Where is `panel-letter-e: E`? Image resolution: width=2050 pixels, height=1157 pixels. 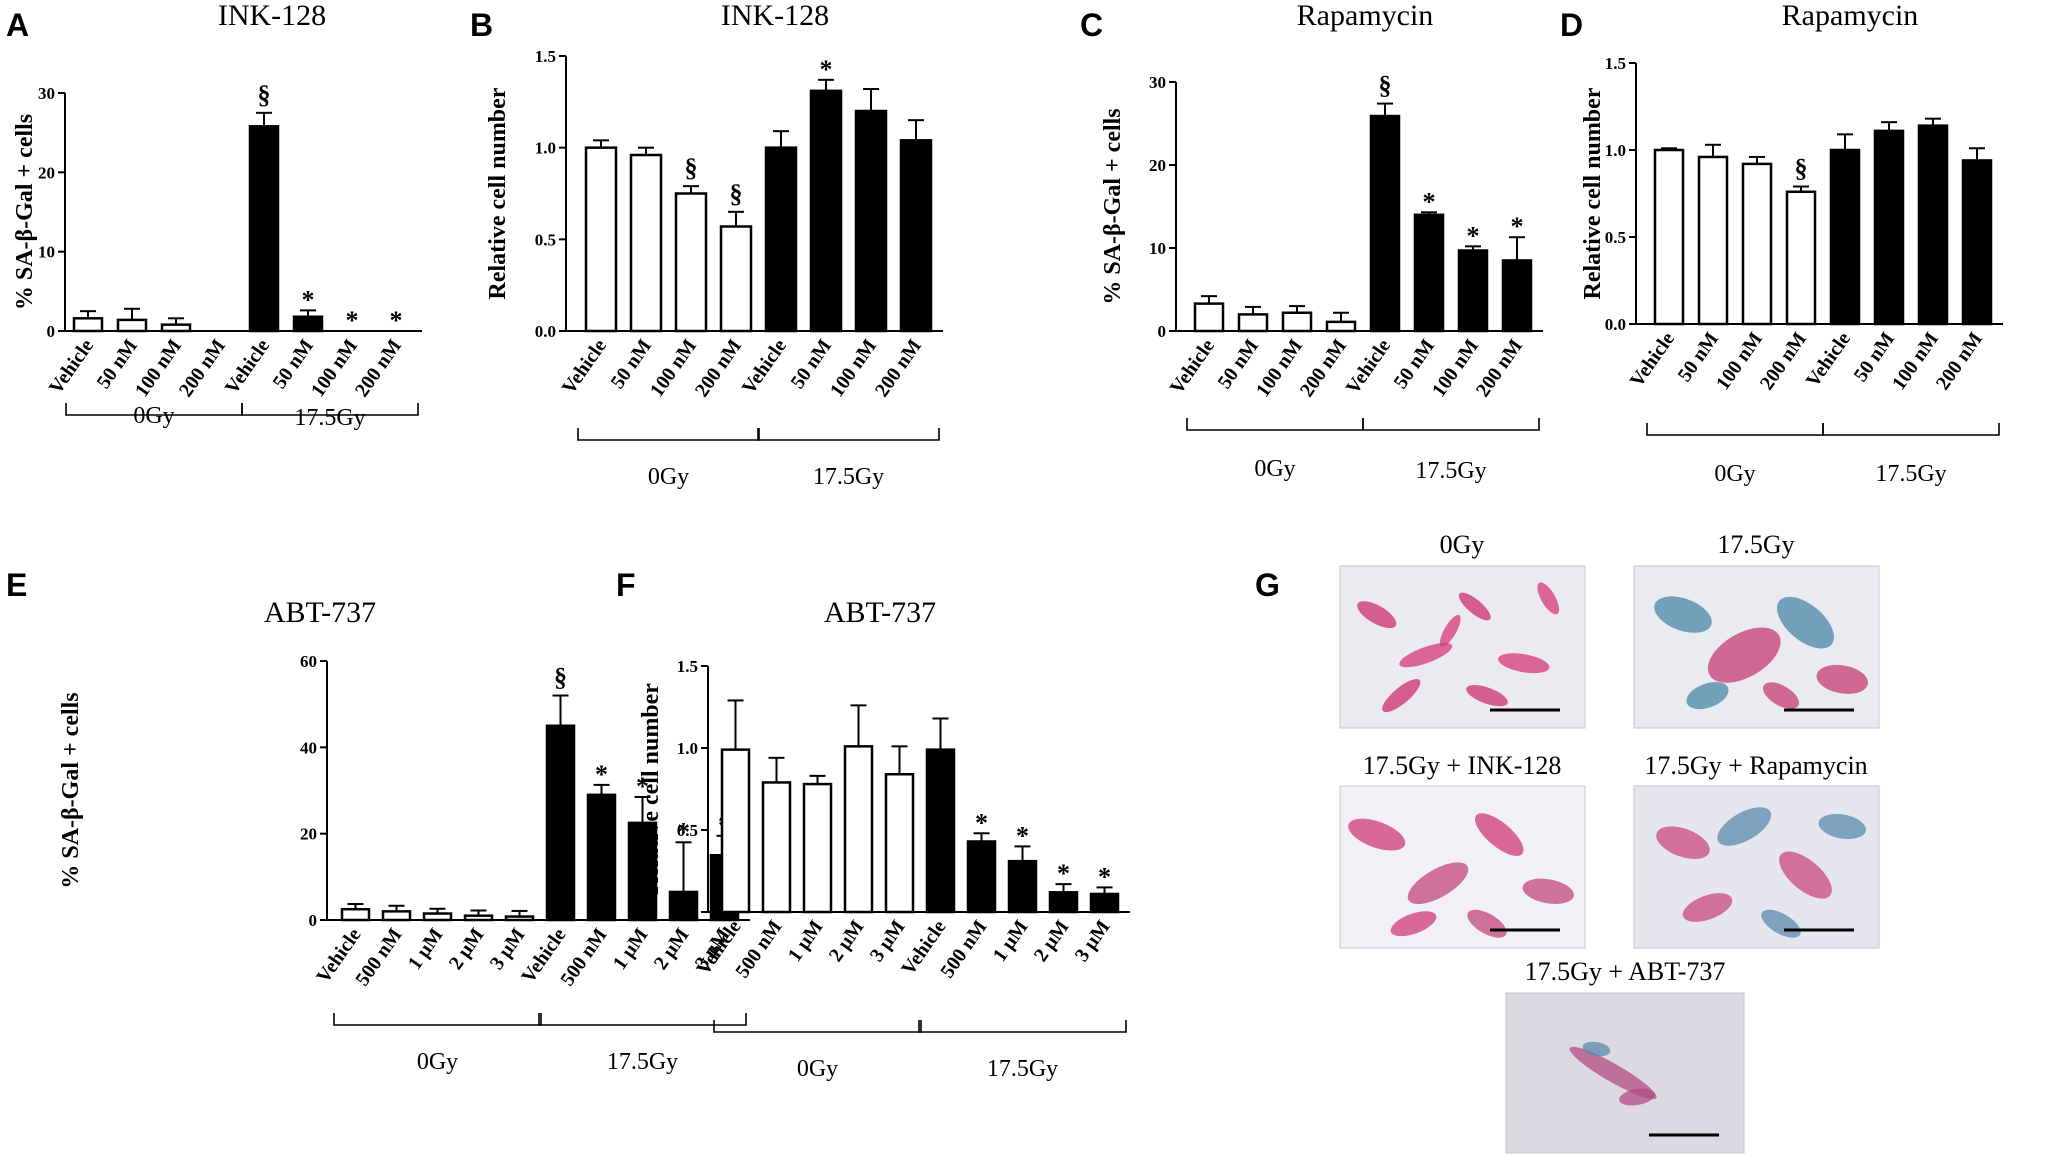 panel-letter-e: E is located at coordinates (16, 585).